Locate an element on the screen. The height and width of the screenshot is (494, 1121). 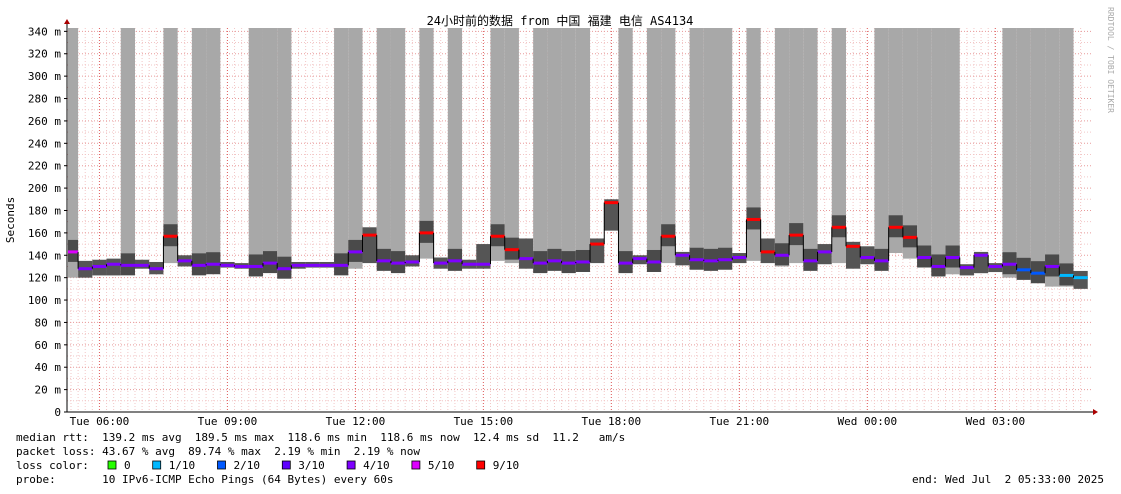
legend-label: 9/10 is located at coordinates (506, 465).